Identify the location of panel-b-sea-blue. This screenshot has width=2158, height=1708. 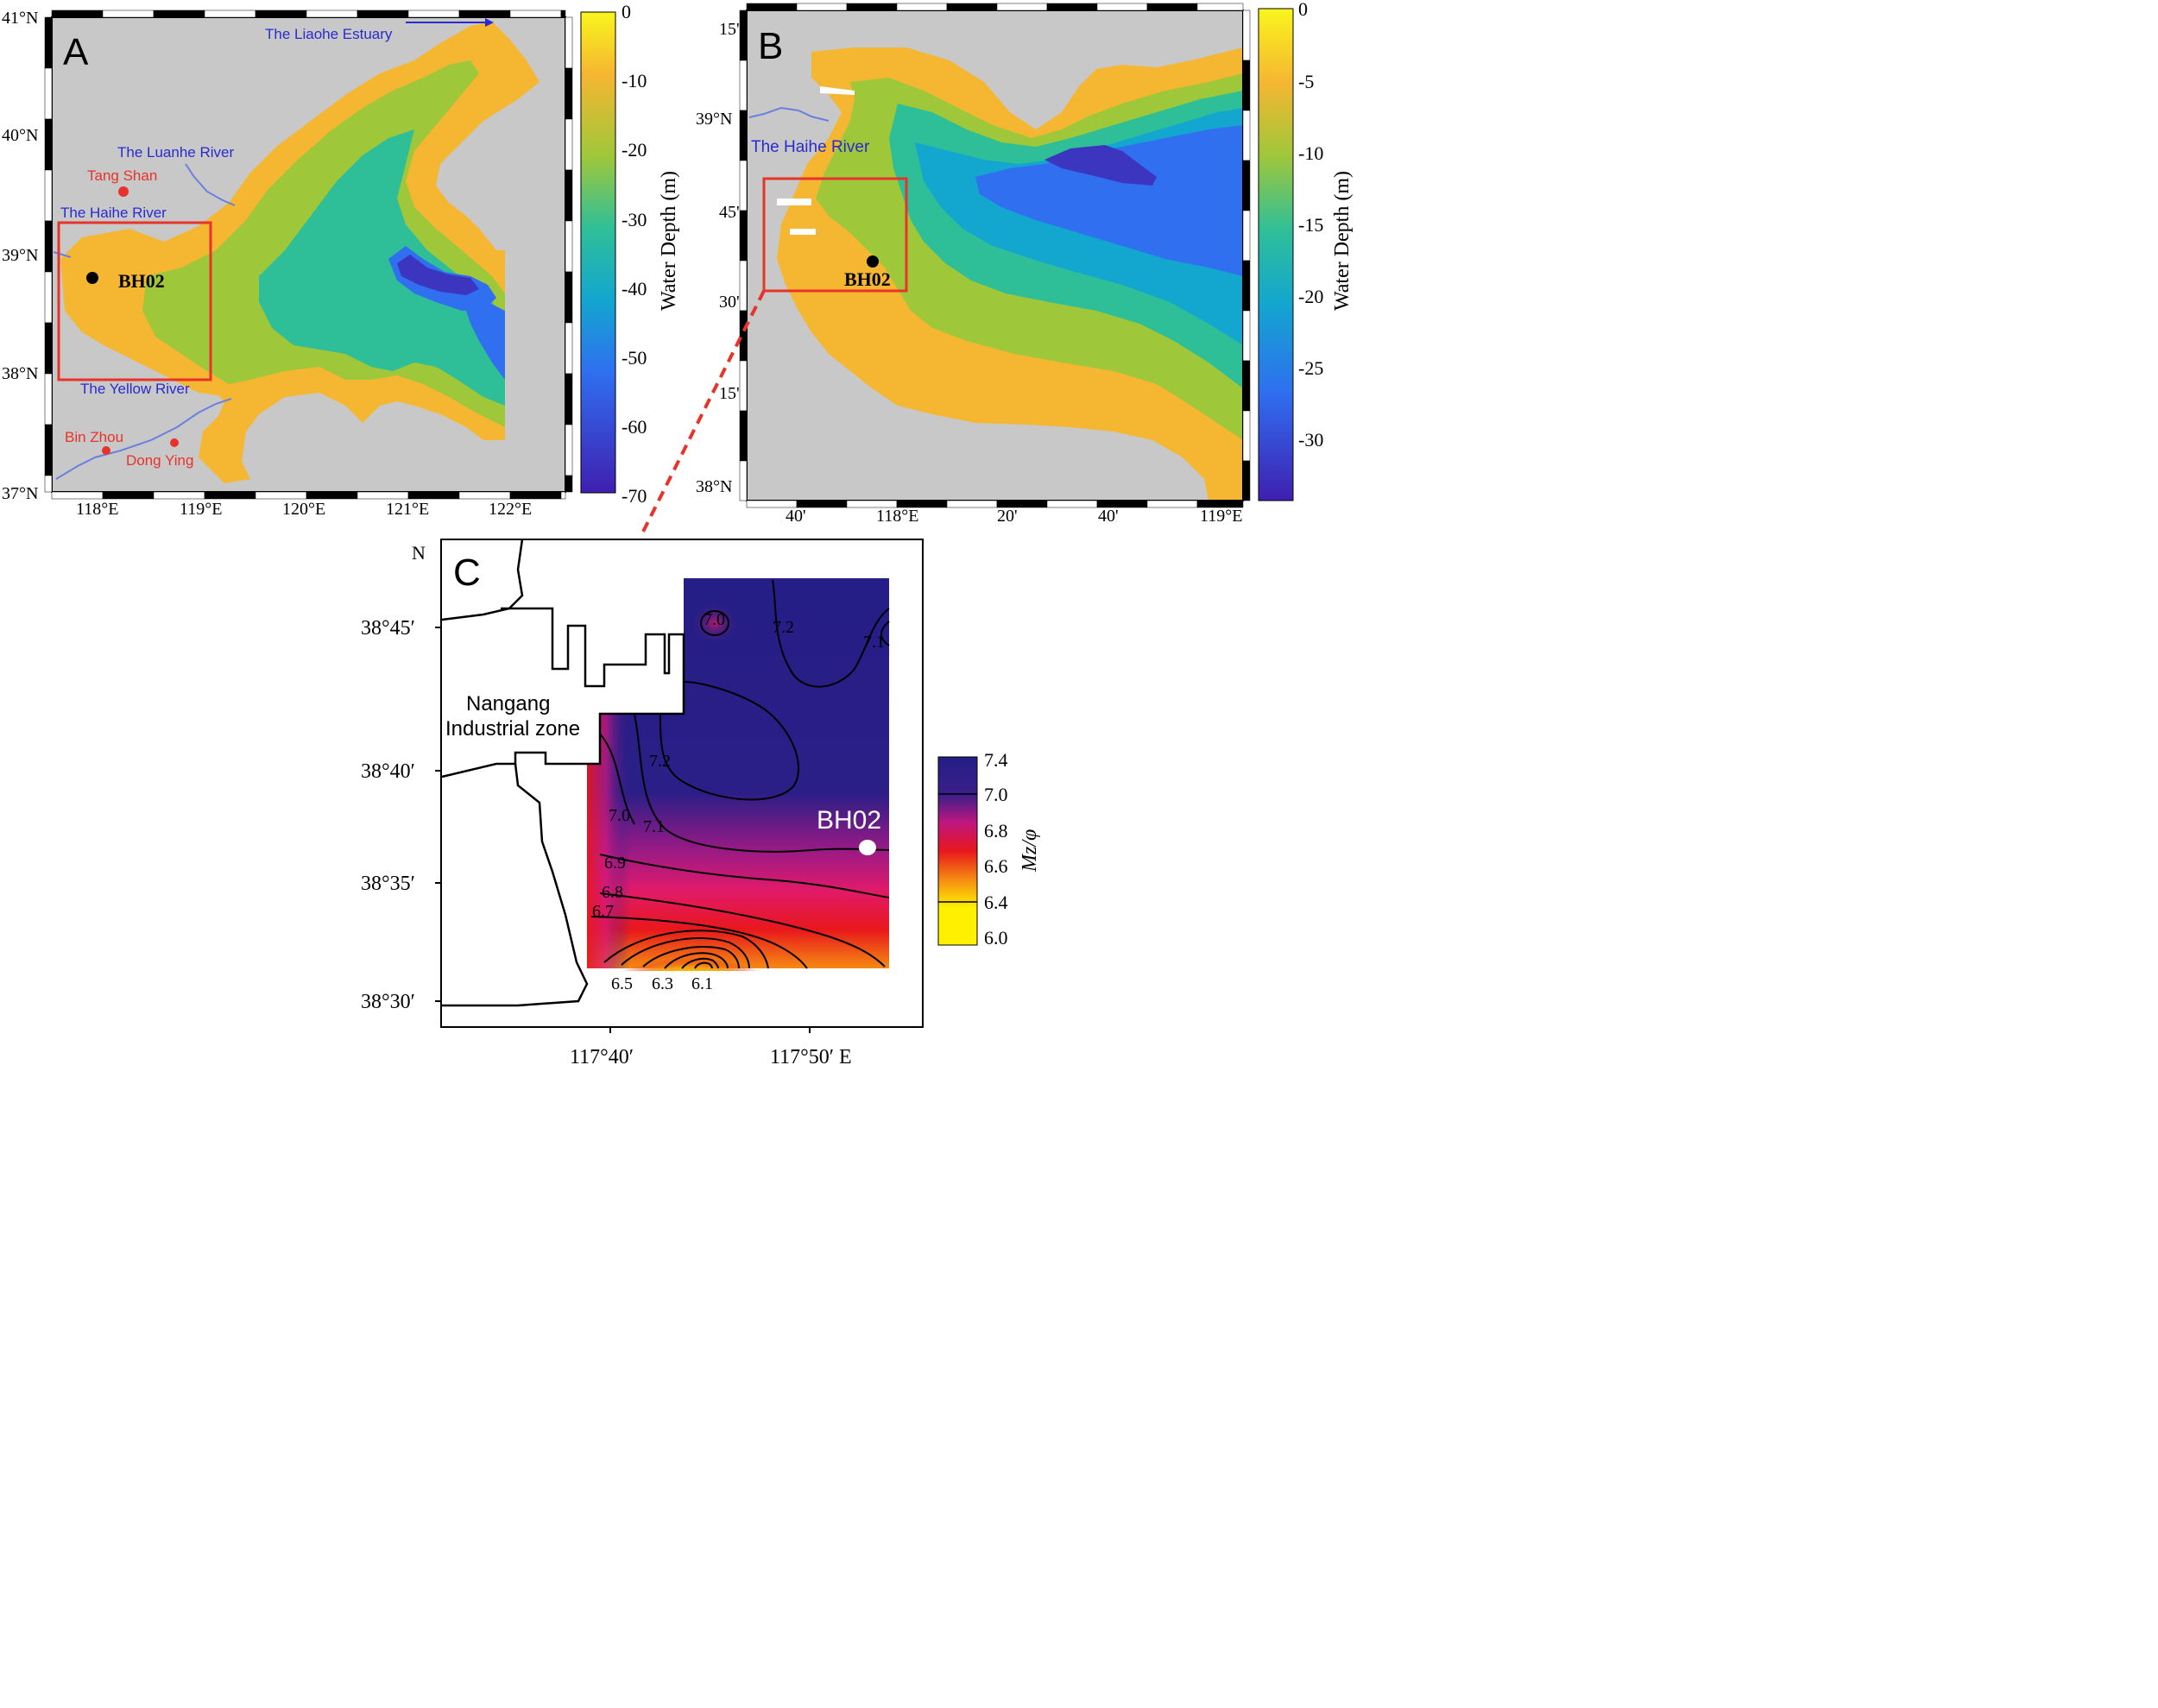
(1109, 200).